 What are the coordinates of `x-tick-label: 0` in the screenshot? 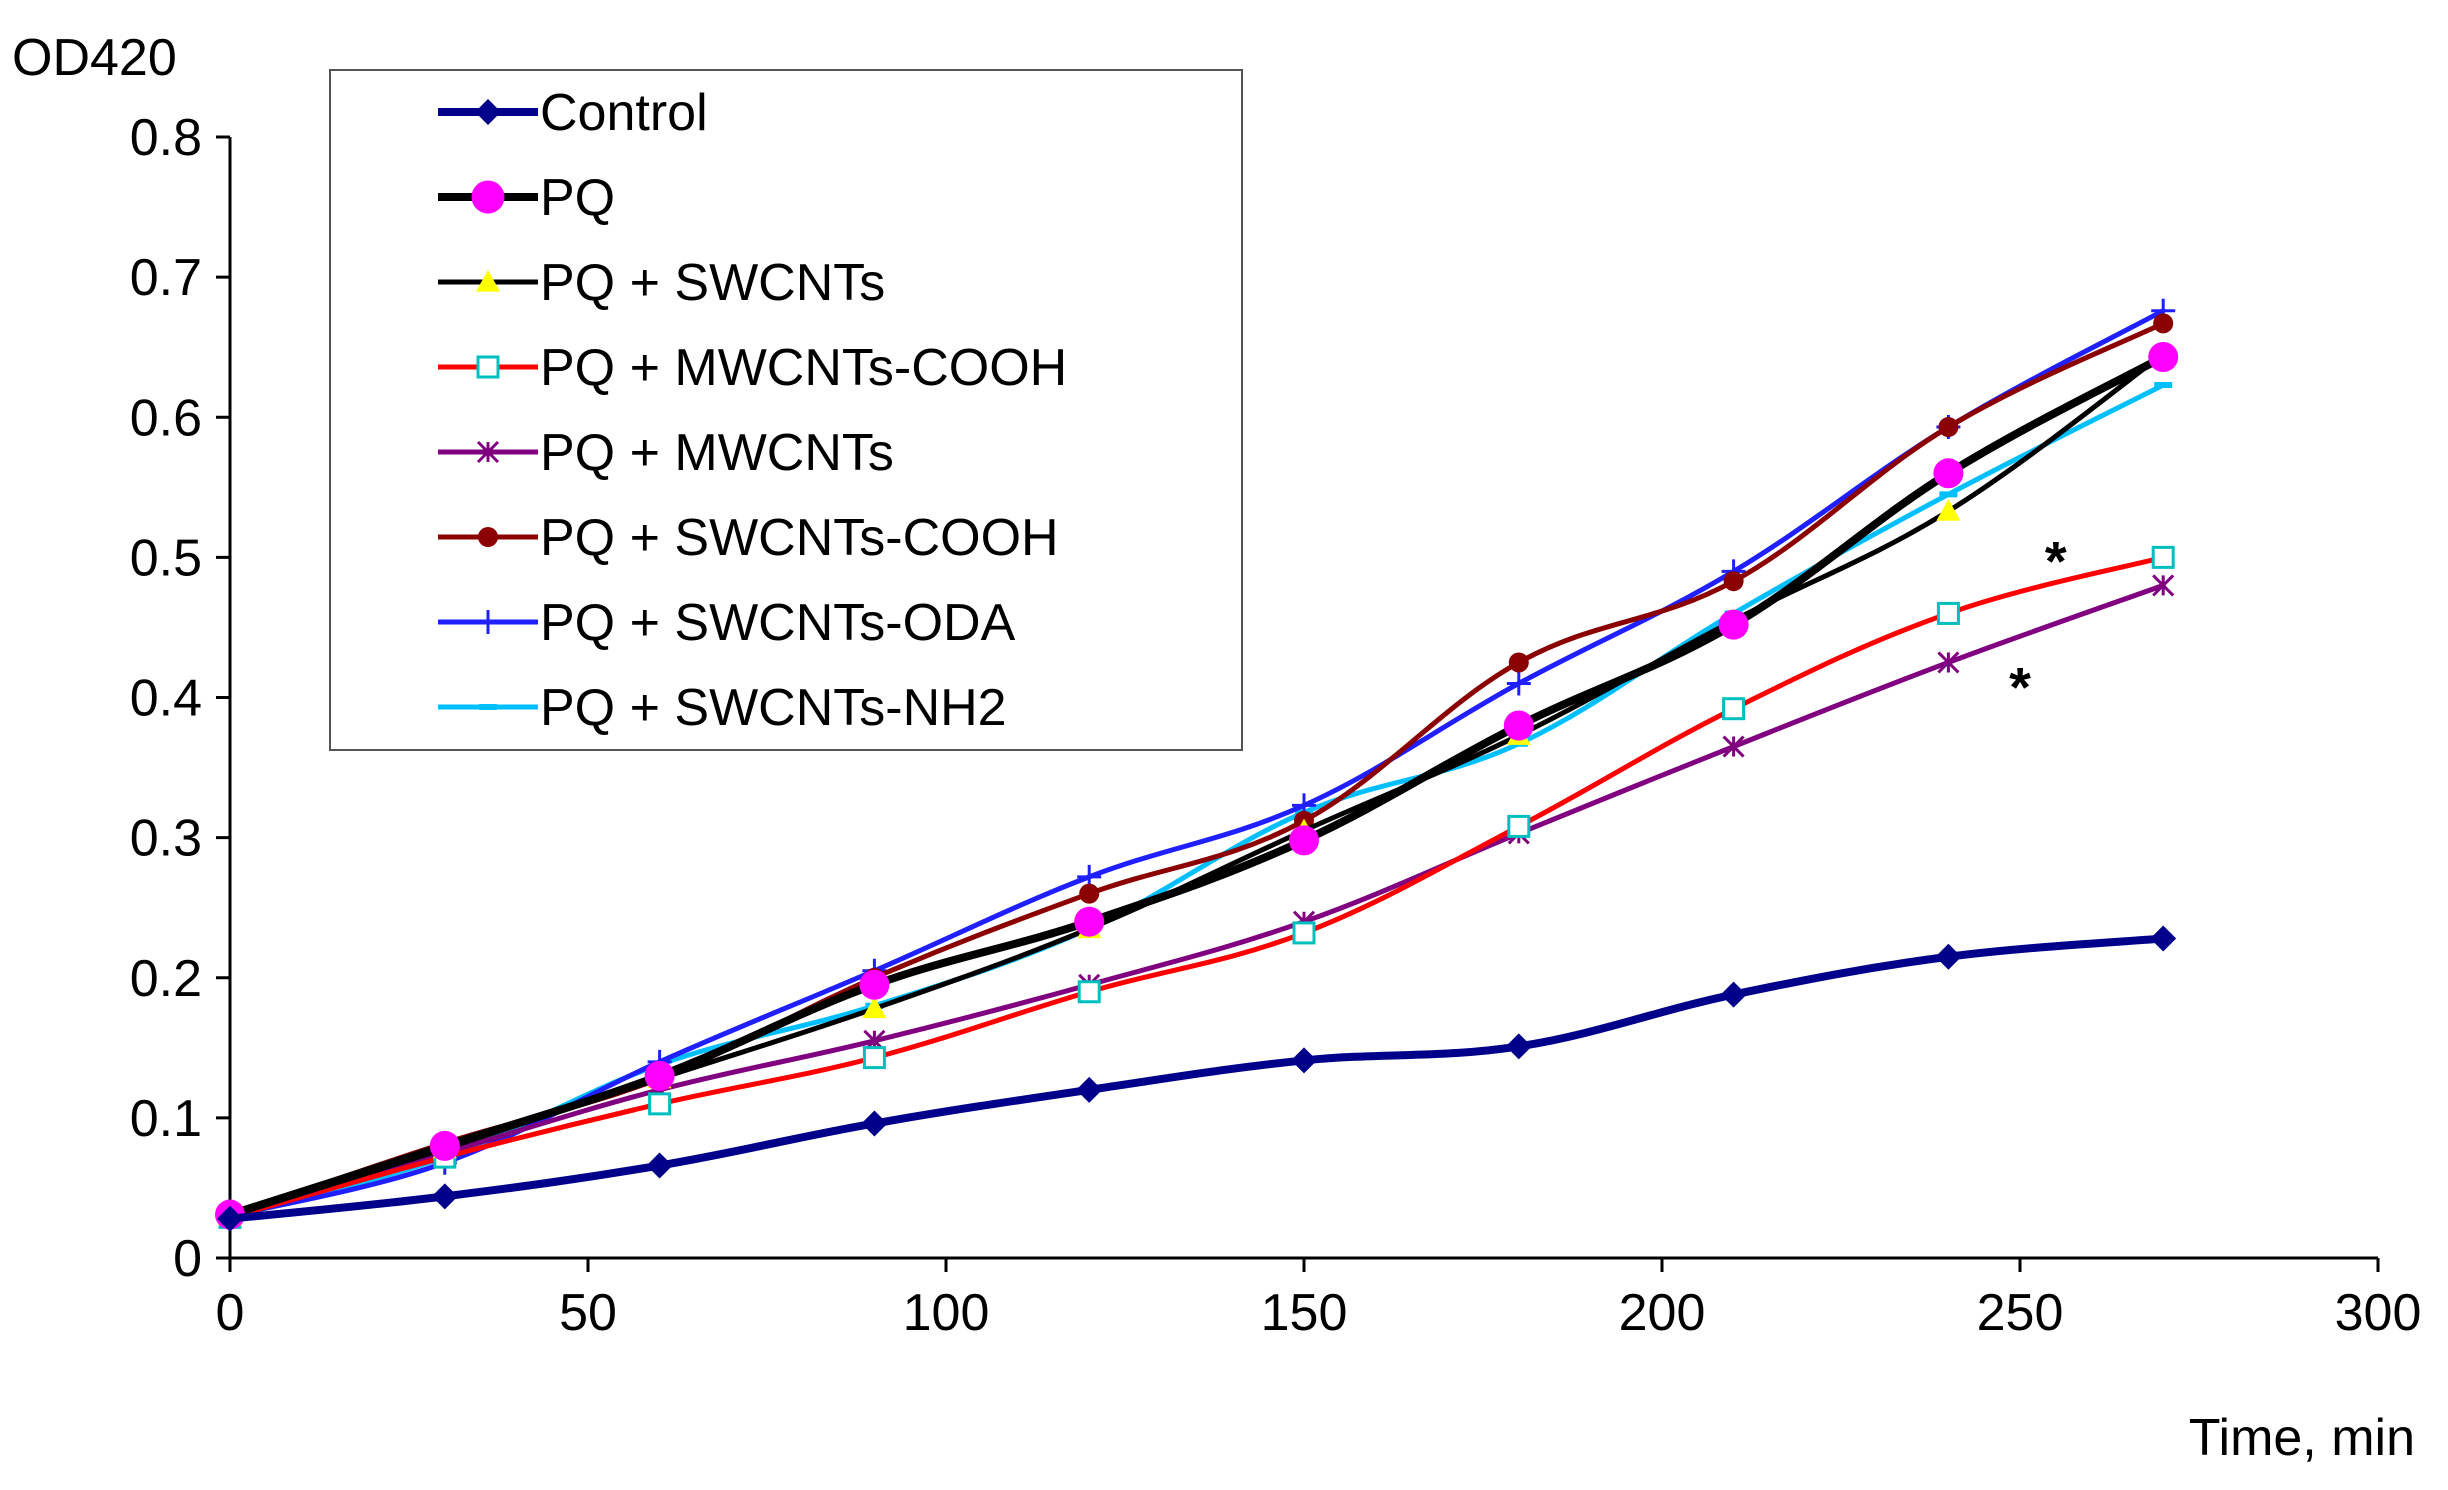 It's located at (230, 1313).